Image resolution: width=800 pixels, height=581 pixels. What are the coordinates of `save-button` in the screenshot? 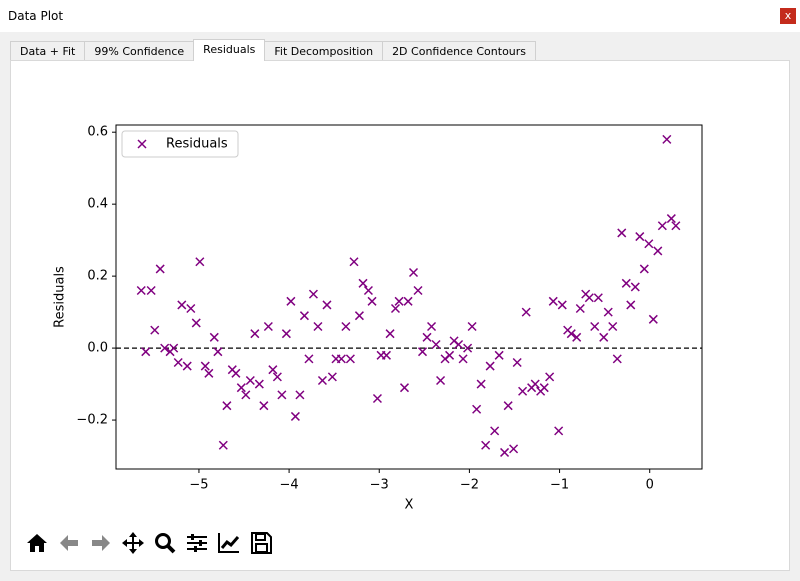 It's located at (261, 543).